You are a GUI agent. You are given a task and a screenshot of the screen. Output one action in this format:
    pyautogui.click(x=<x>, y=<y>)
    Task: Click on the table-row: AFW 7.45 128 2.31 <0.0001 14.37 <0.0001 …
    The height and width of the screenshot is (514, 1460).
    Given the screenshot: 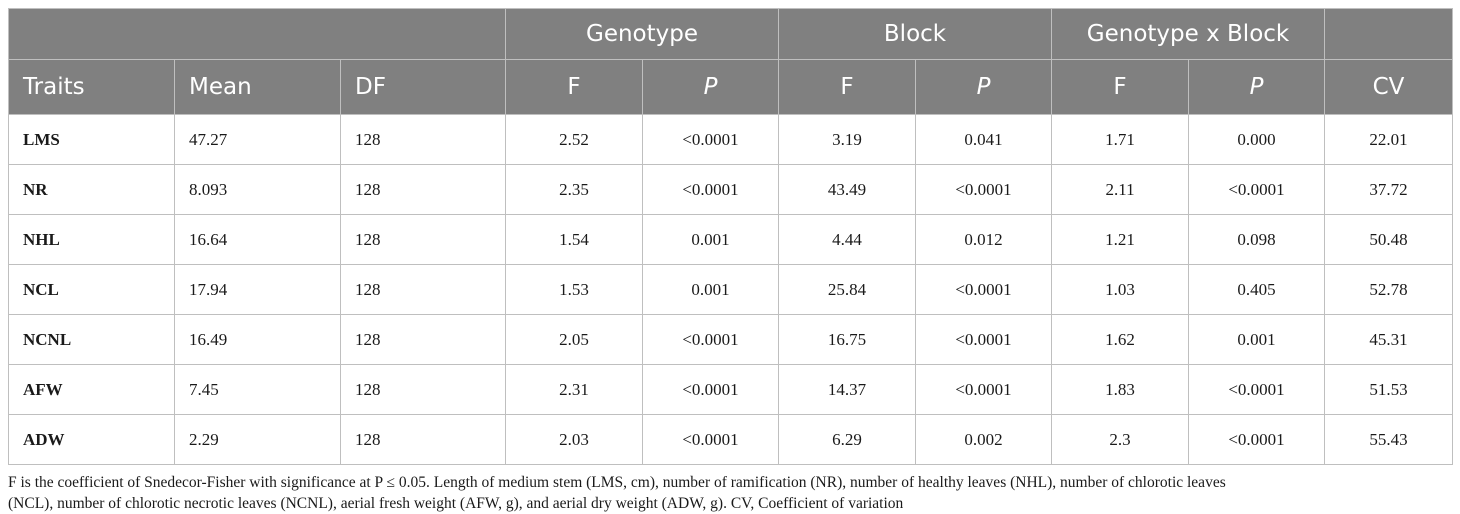 What is the action you would take?
    pyautogui.click(x=731, y=389)
    